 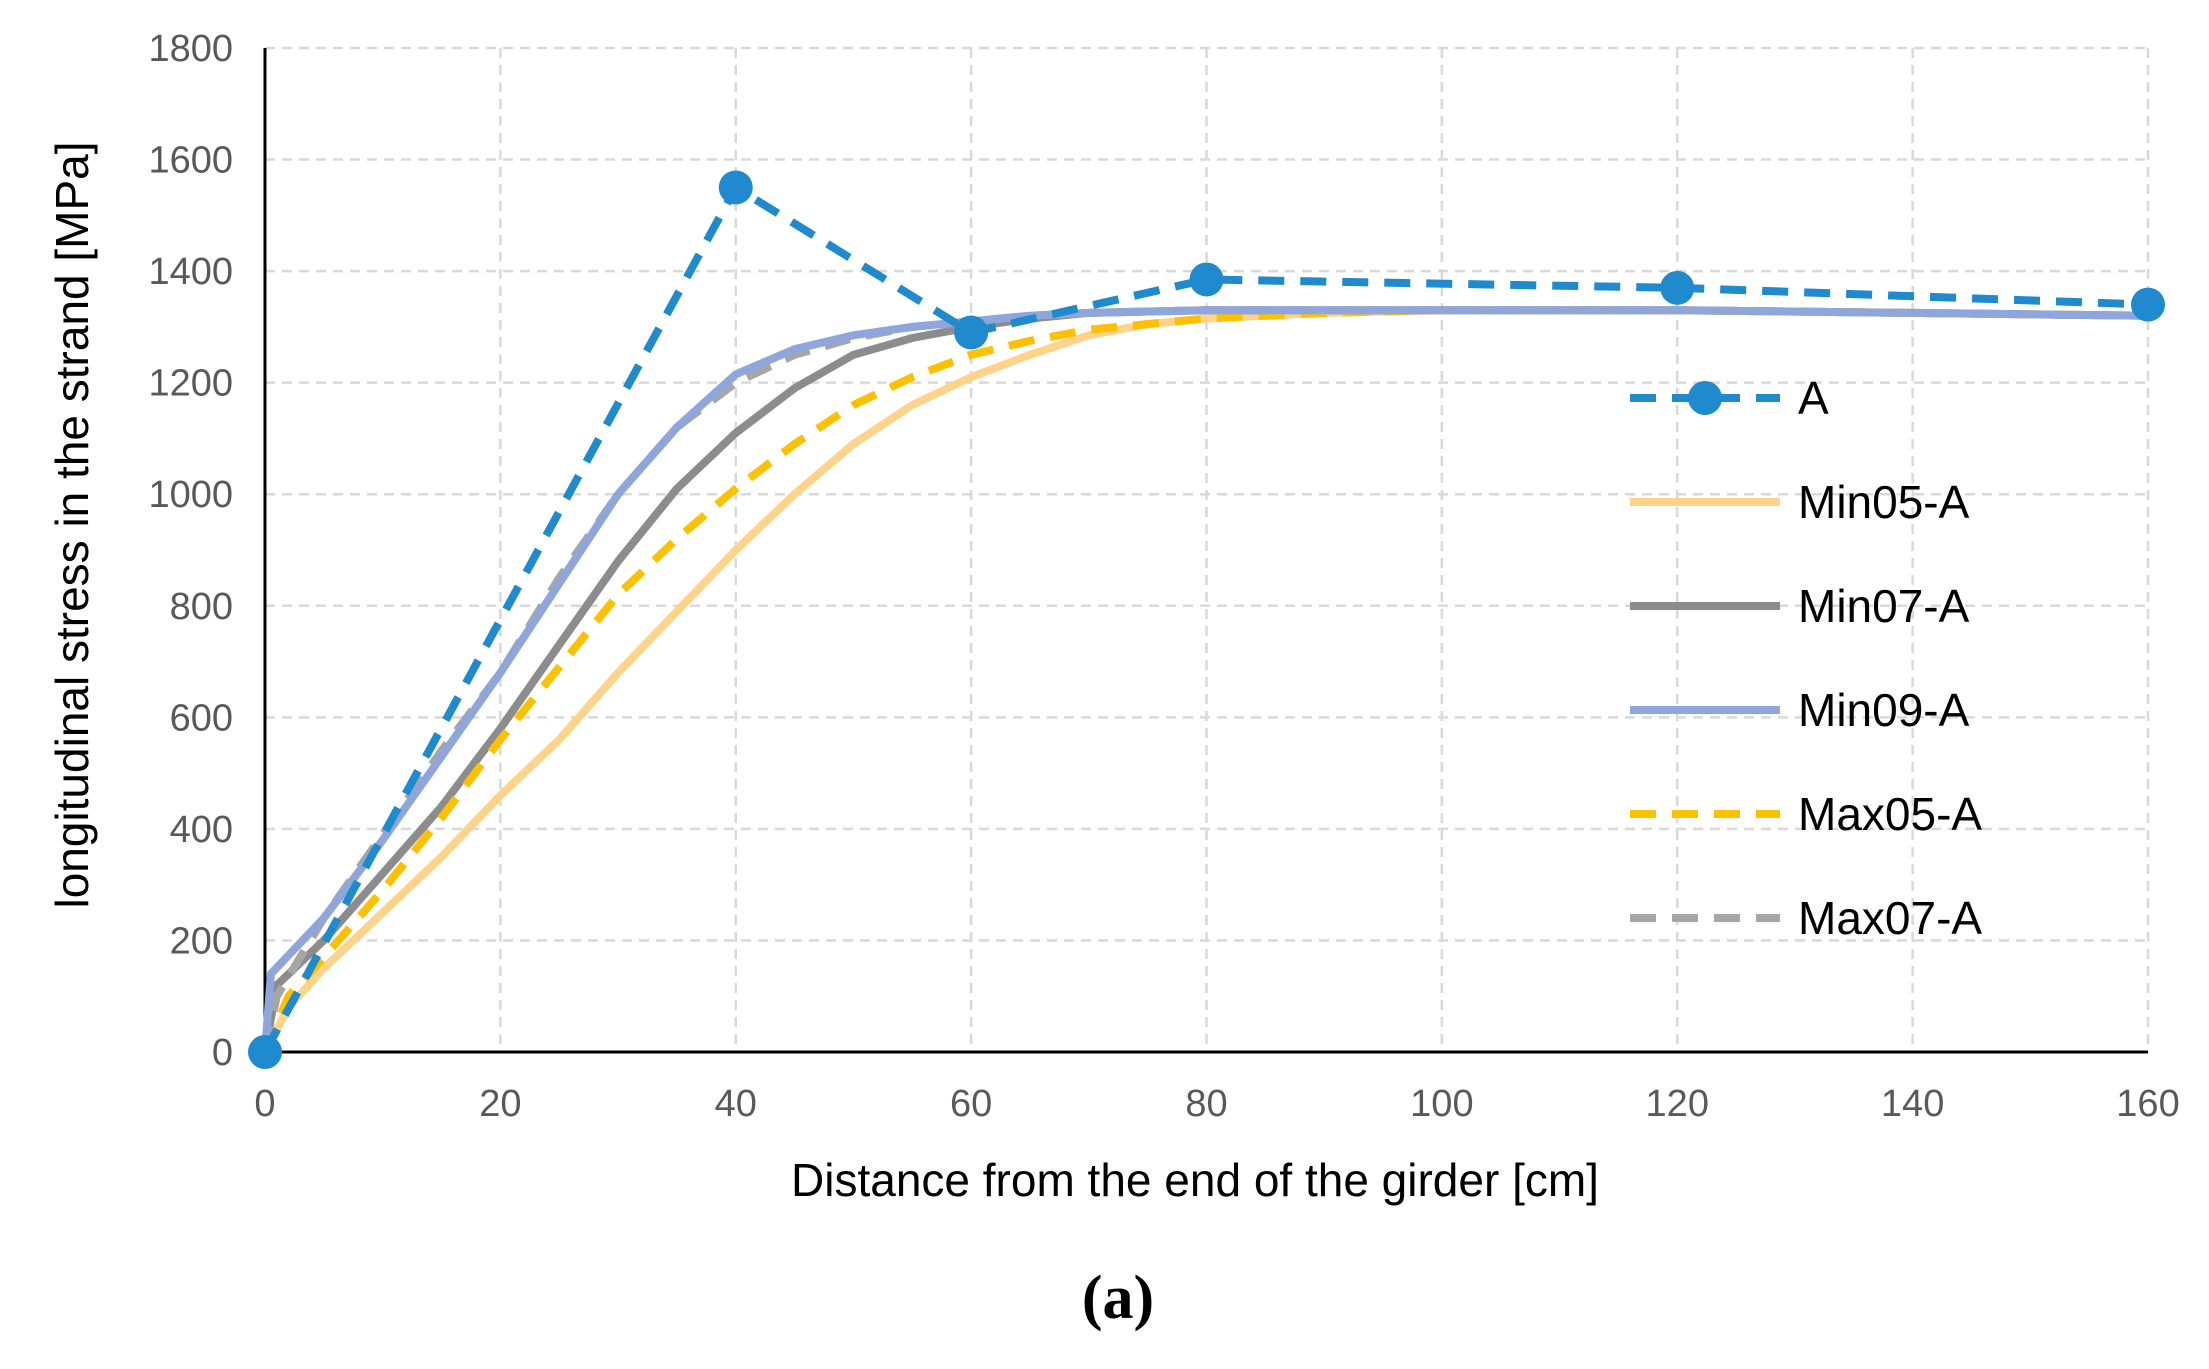 What do you see at coordinates (264, 1104) in the screenshot?
I see `x-tick-label: 0` at bounding box center [264, 1104].